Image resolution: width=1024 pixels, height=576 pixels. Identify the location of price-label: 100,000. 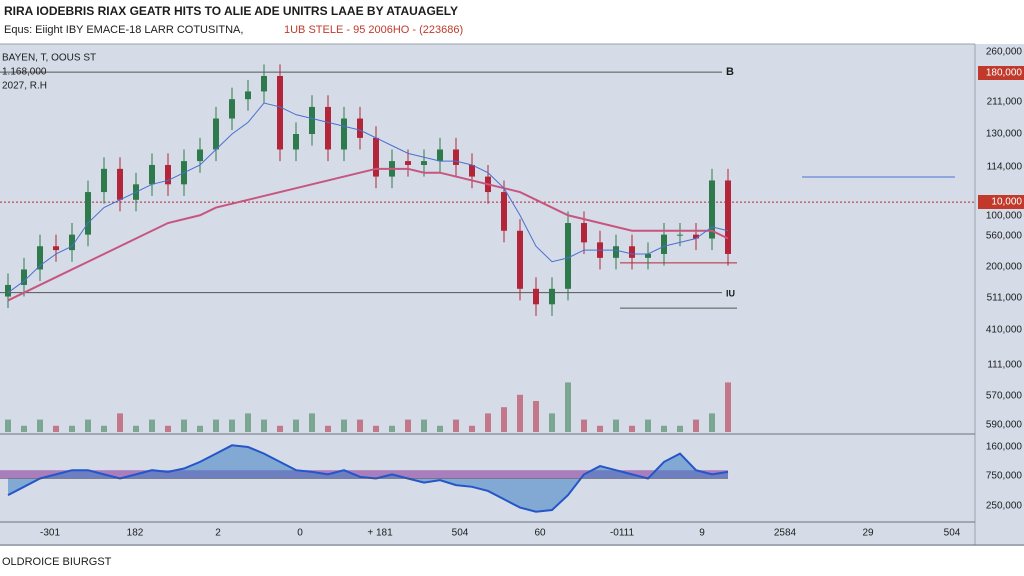
(1004, 216).